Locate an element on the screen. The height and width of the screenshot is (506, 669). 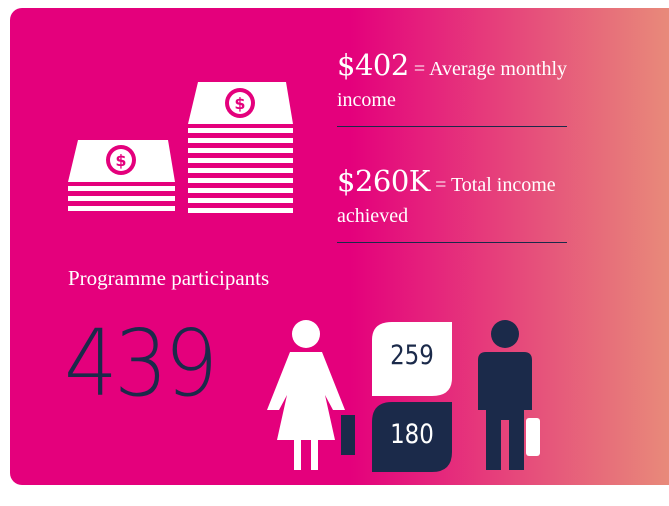
male-leaf is located at coordinates (412, 437).